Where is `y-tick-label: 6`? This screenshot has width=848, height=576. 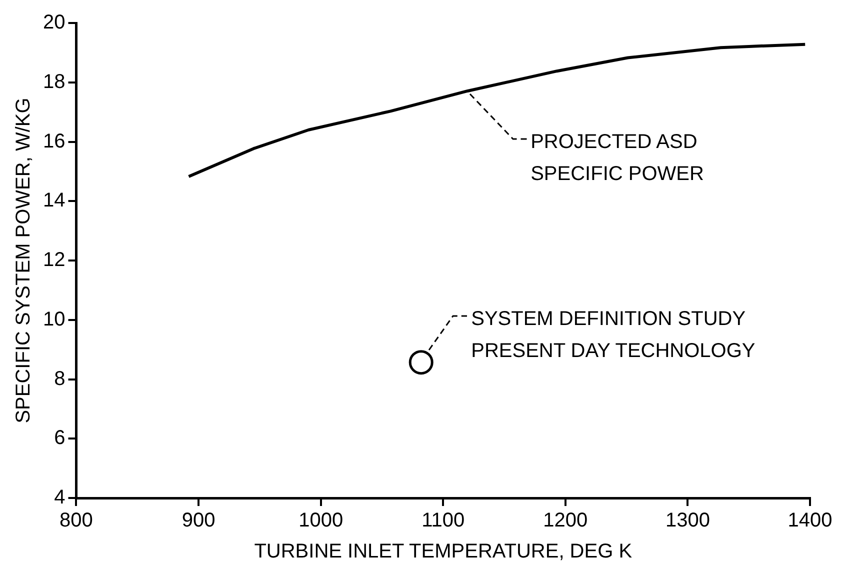
y-tick-label: 6 is located at coordinates (60, 438).